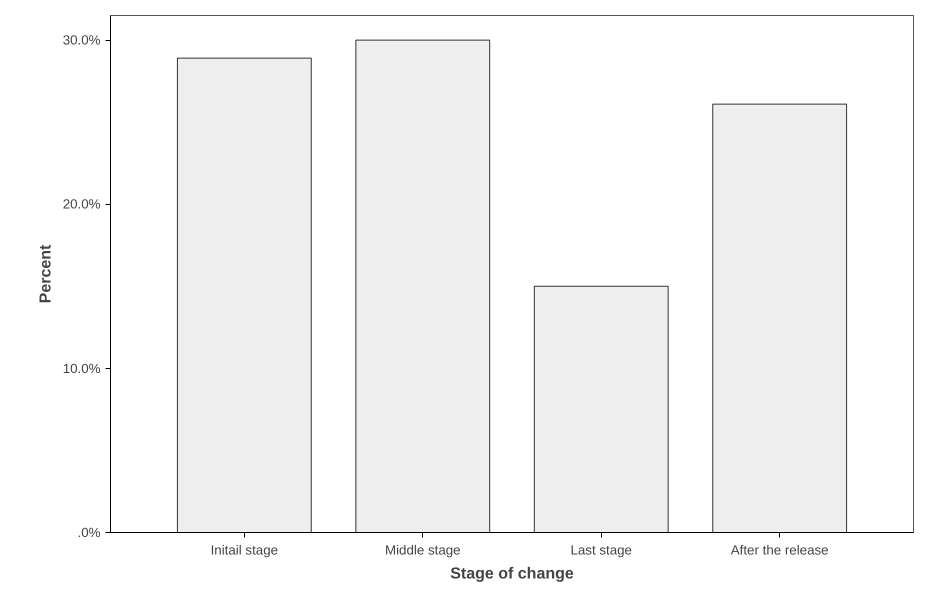 This screenshot has width=938, height=592. I want to click on y-tick-label: 10.0%, so click(81, 368).